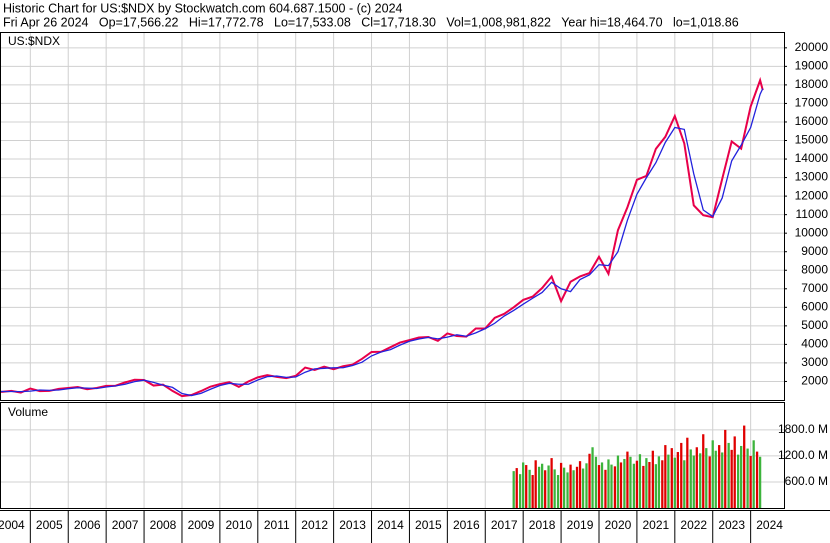 The width and height of the screenshot is (830, 543). Describe the element at coordinates (812, 214) in the screenshot. I see `y-tick-label: 11000` at that location.